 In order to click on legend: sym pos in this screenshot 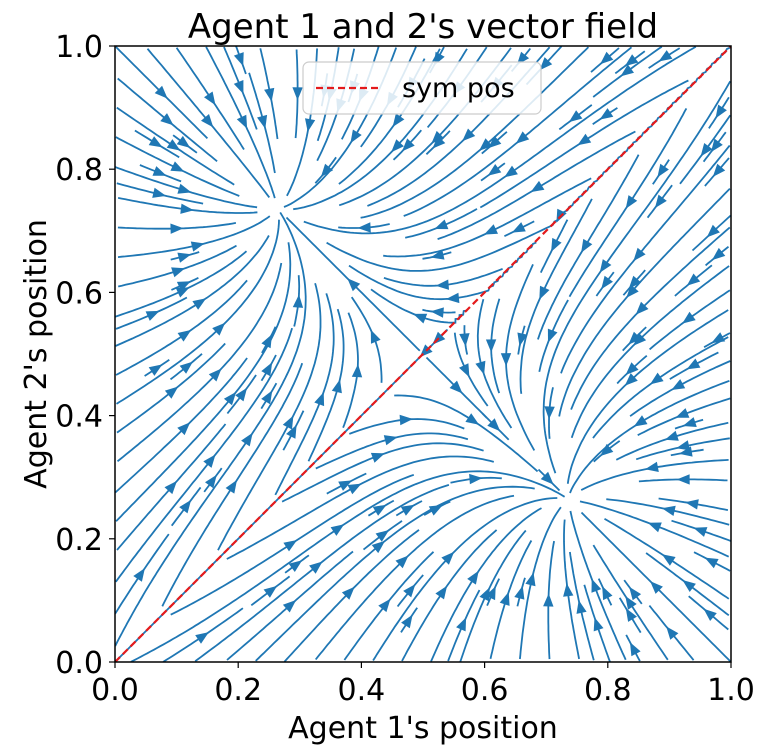, I will do `click(422, 88)`.